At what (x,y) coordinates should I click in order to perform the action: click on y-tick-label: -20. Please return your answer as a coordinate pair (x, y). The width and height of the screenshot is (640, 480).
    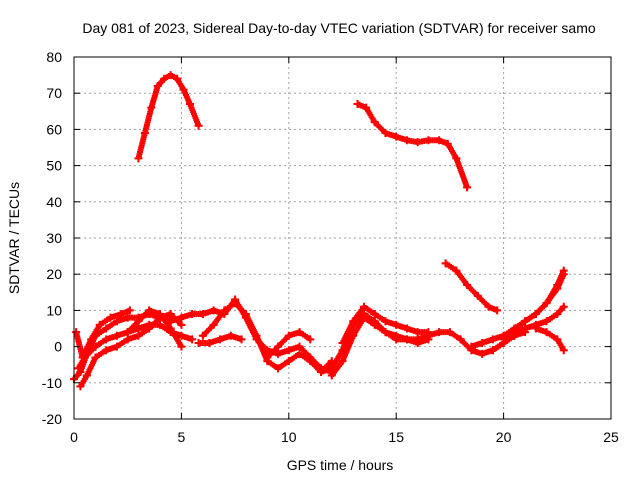
    Looking at the image, I should click on (52, 419).